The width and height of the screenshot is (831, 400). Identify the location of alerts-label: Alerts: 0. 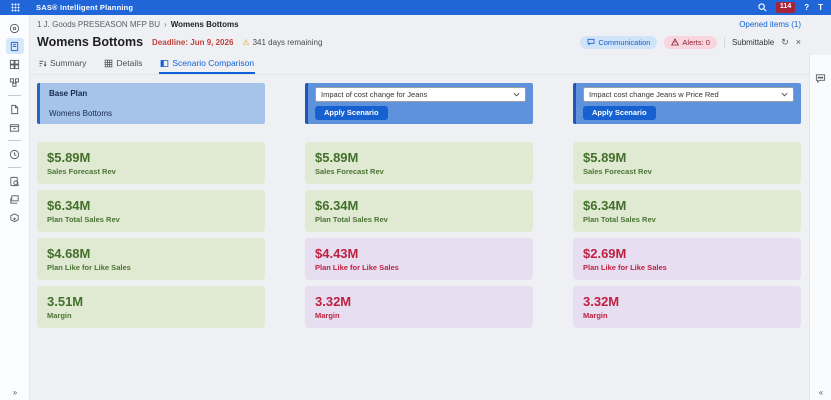
(696, 42).